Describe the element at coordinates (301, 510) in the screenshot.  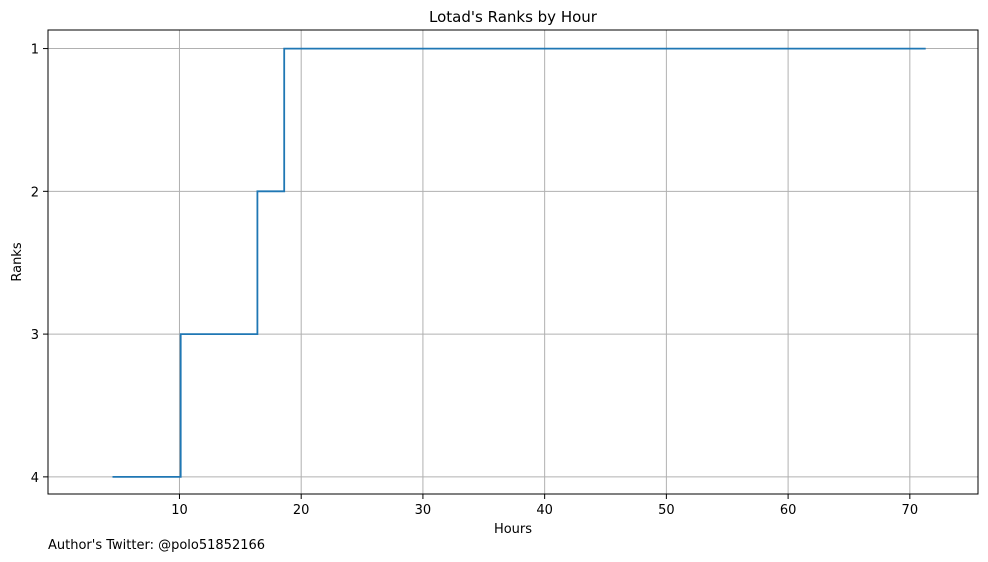
I see `x-tick-label: 20` at that location.